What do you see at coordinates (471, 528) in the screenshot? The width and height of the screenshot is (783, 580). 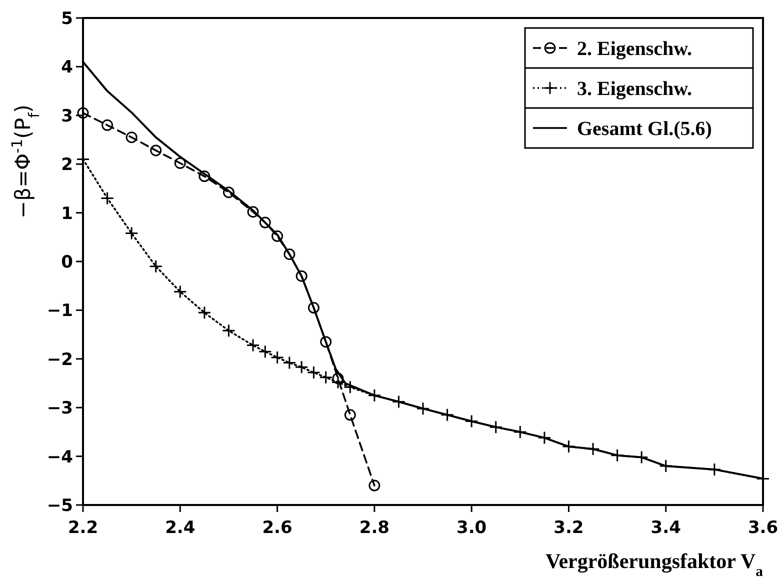 I see `x-tick-label: 3.0` at bounding box center [471, 528].